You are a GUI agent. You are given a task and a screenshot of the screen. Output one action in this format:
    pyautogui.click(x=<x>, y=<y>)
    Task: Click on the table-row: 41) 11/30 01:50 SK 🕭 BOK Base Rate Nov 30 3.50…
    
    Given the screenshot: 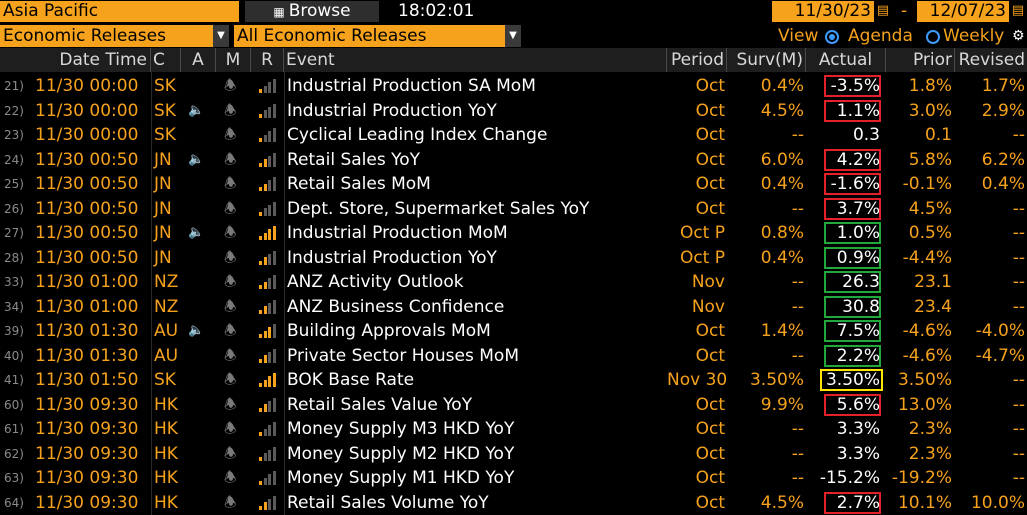 What is the action you would take?
    pyautogui.click(x=513, y=380)
    